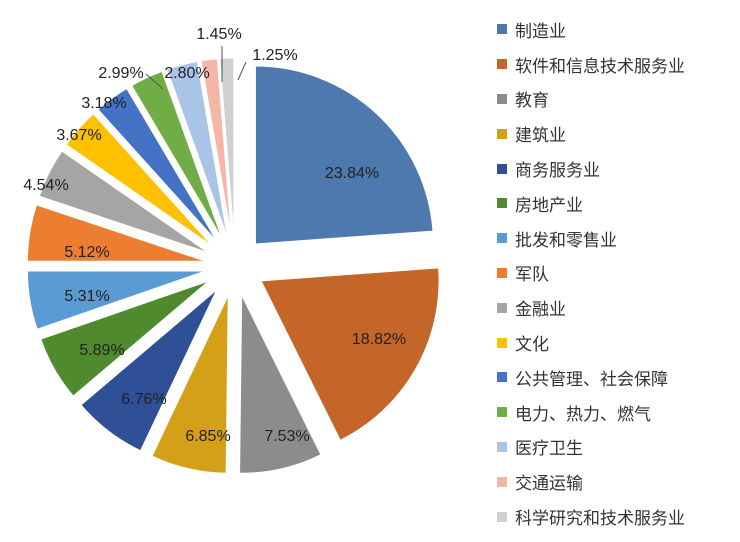  What do you see at coordinates (617, 29) in the screenshot?
I see `legend-item: 制造业` at bounding box center [617, 29].